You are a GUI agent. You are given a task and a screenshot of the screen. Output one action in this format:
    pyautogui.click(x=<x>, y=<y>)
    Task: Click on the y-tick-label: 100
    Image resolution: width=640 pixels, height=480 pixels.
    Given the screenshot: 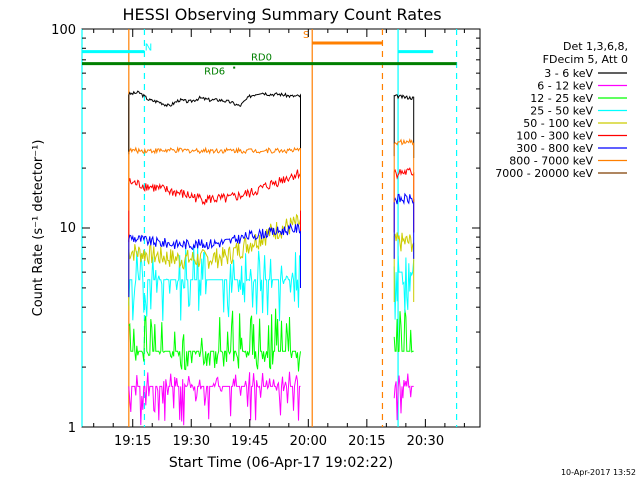 What is the action you would take?
    pyautogui.click(x=63, y=30)
    